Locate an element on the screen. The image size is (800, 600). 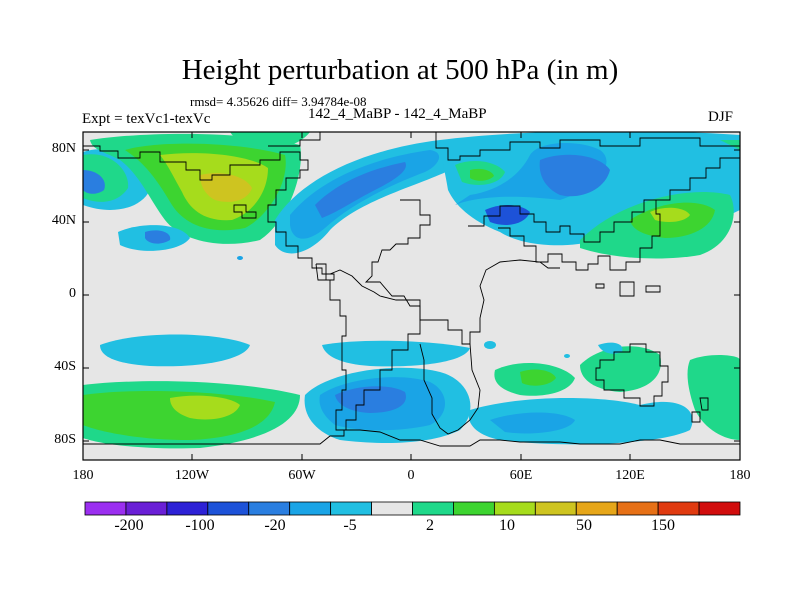
colorbar-label-2: 2 is located at coordinates (430, 525).